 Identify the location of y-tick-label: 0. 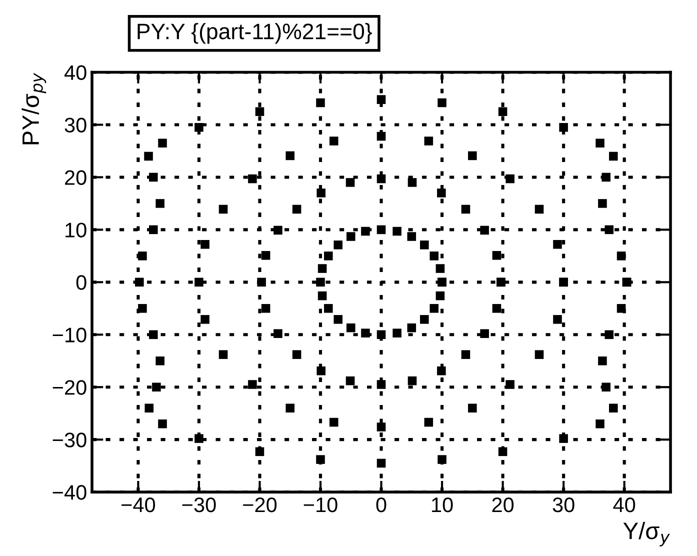
(81, 282).